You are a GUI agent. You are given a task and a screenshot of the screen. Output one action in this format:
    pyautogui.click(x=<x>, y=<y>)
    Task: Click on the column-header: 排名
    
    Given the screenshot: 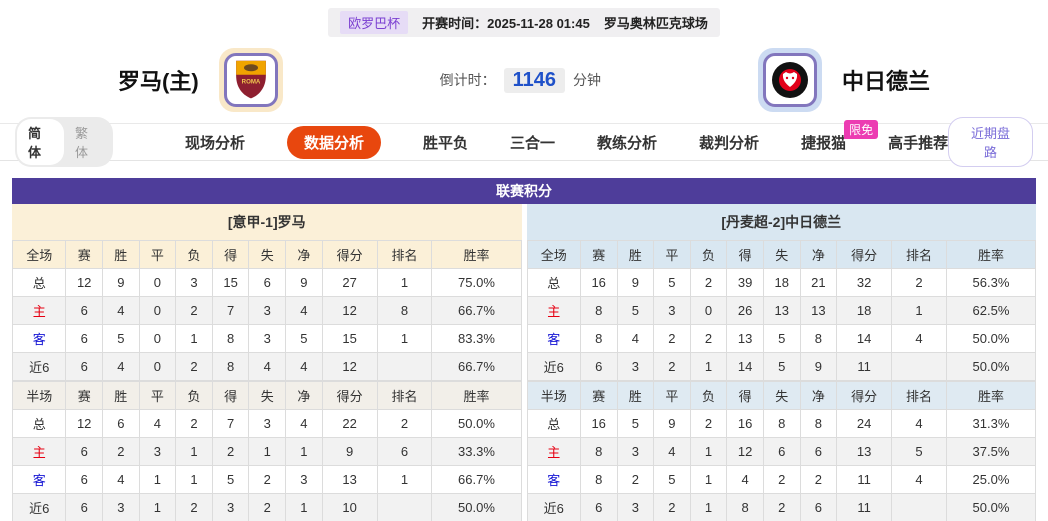 What is the action you would take?
    pyautogui.click(x=919, y=254)
    